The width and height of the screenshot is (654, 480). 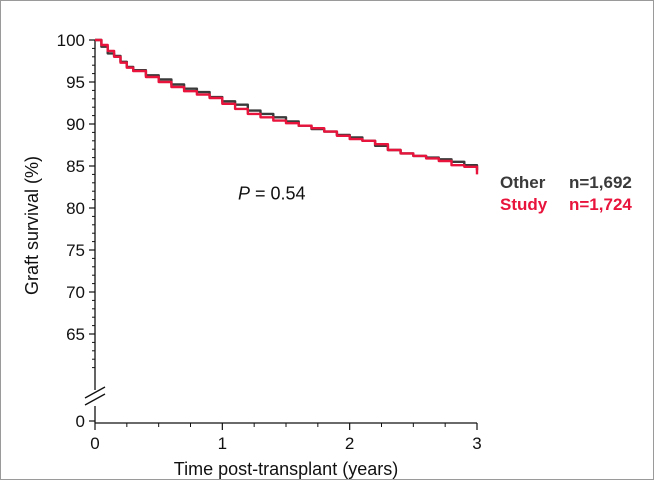 What do you see at coordinates (566, 193) in the screenshot?
I see `legend: Other n=1,692 Study n=1,724` at bounding box center [566, 193].